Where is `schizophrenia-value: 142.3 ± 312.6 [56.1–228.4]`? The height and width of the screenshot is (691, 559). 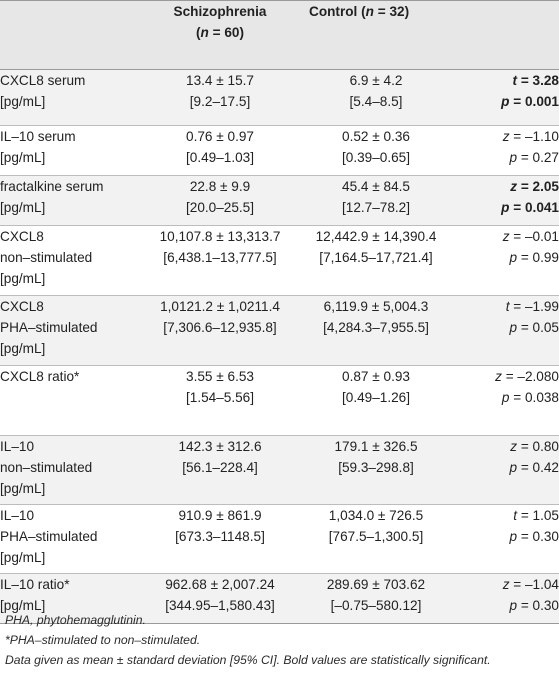 schizophrenia-value: 142.3 ± 312.6 [56.1–228.4] is located at coordinates (220, 457).